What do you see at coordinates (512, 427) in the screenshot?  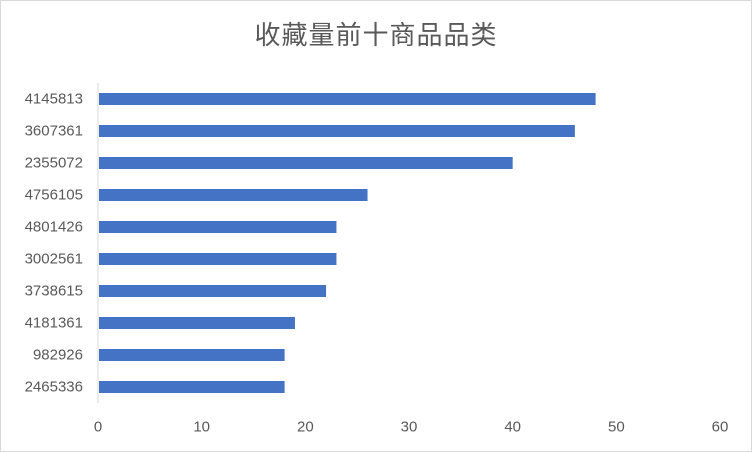 I see `x-tick-label: 40` at bounding box center [512, 427].